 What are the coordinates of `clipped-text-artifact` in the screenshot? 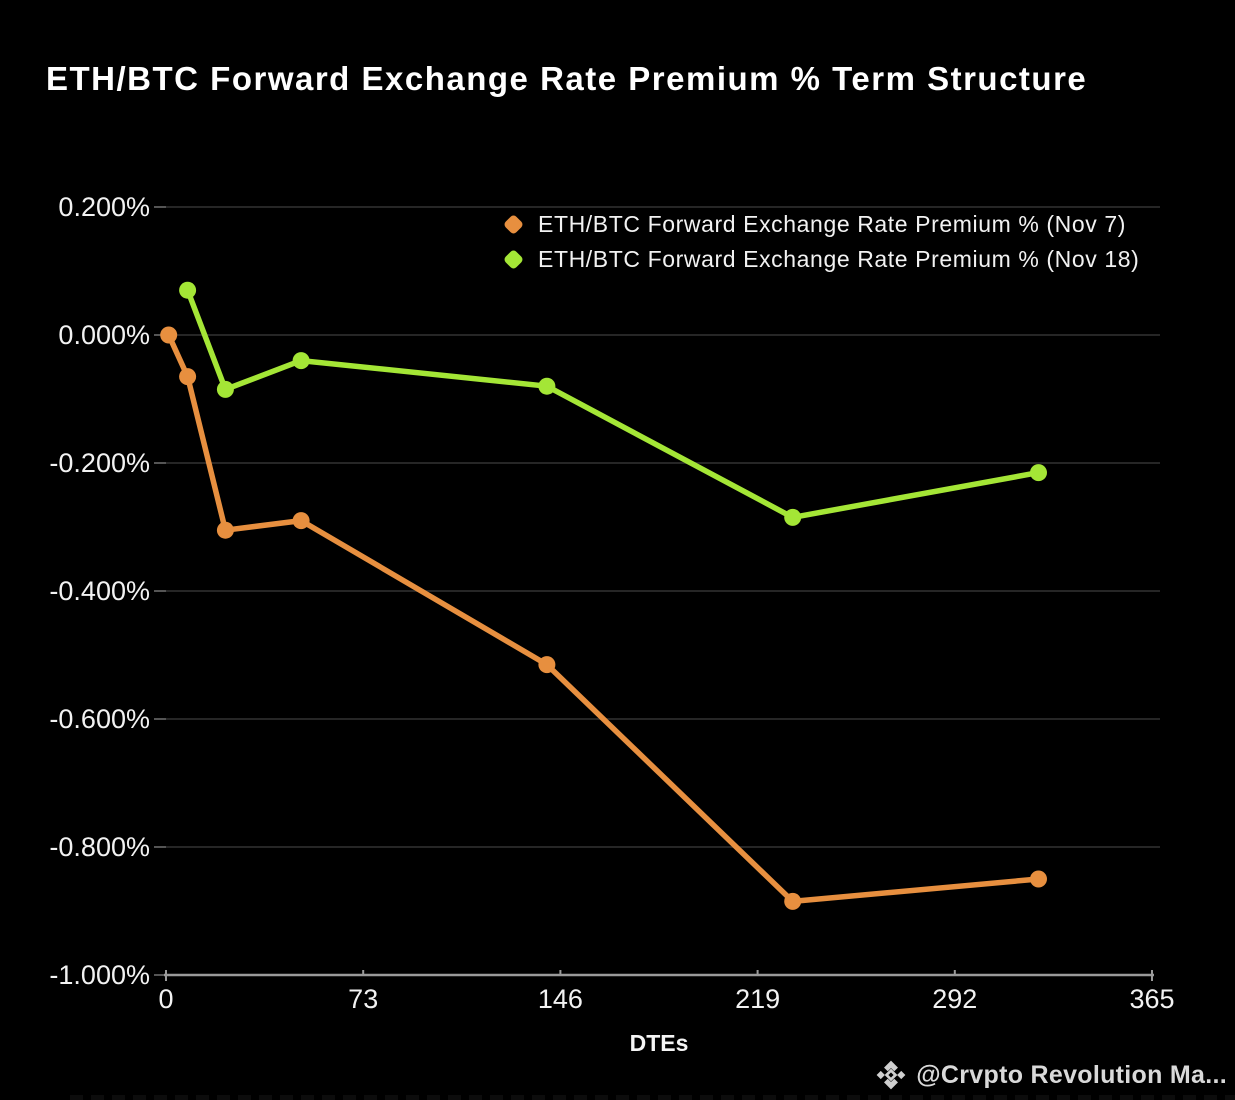 It's located at (652, 1097).